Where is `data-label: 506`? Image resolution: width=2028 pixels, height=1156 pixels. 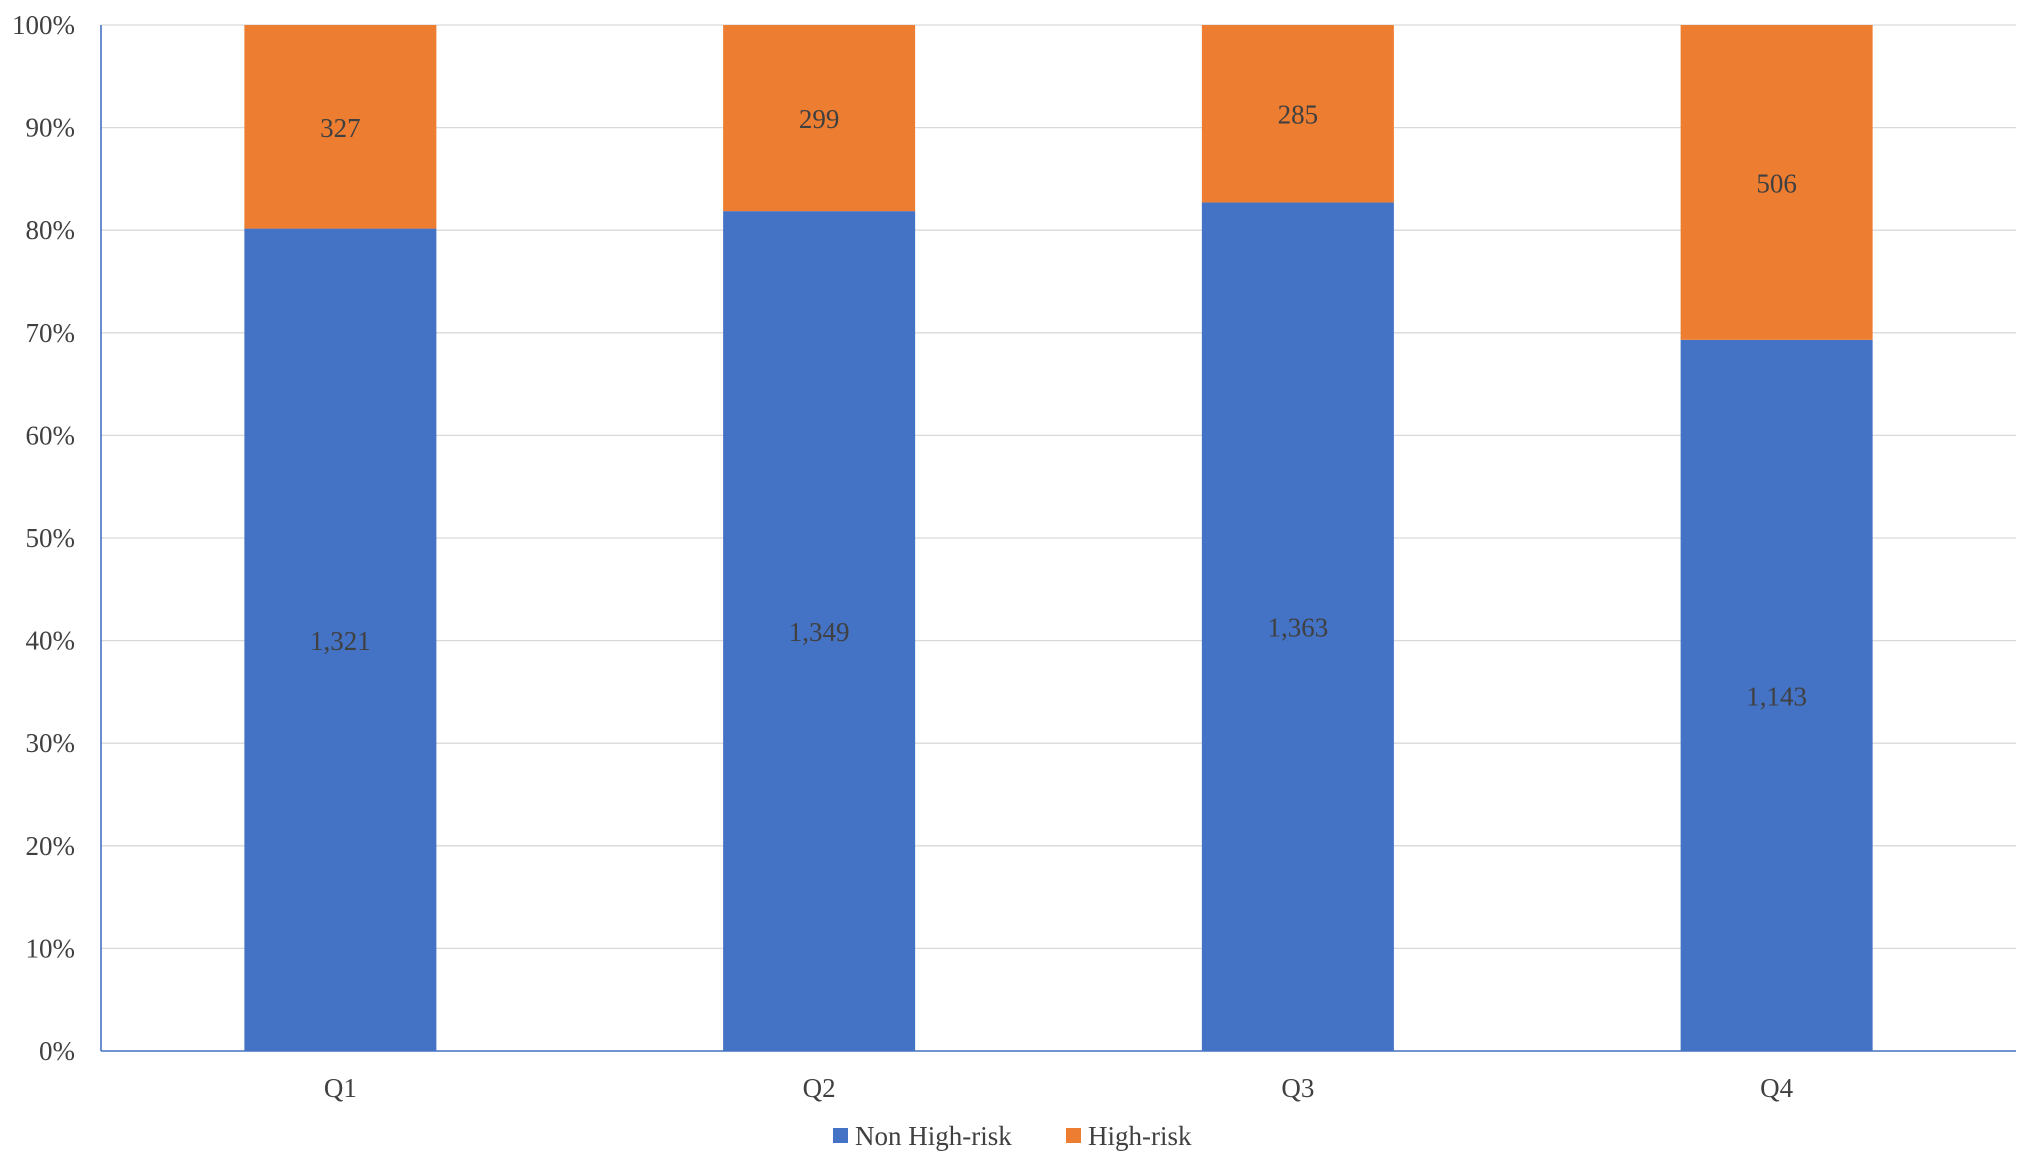 data-label: 506 is located at coordinates (1776, 183).